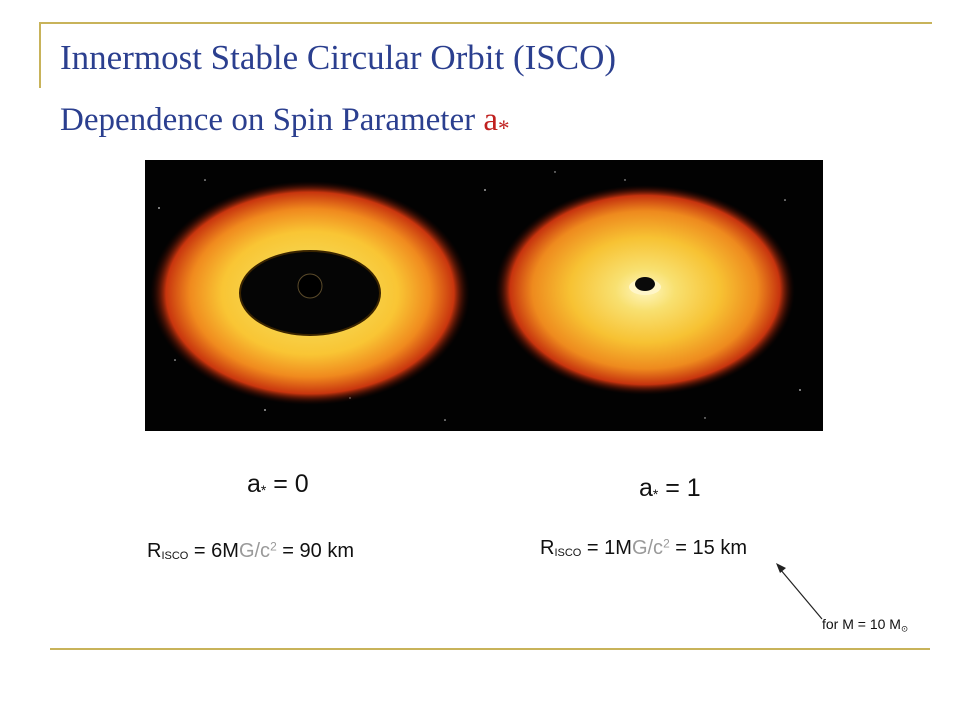 This screenshot has width=960, height=720. I want to click on right-isco-formula: RISCO = 1MG/c2 = 15 km, so click(644, 548).